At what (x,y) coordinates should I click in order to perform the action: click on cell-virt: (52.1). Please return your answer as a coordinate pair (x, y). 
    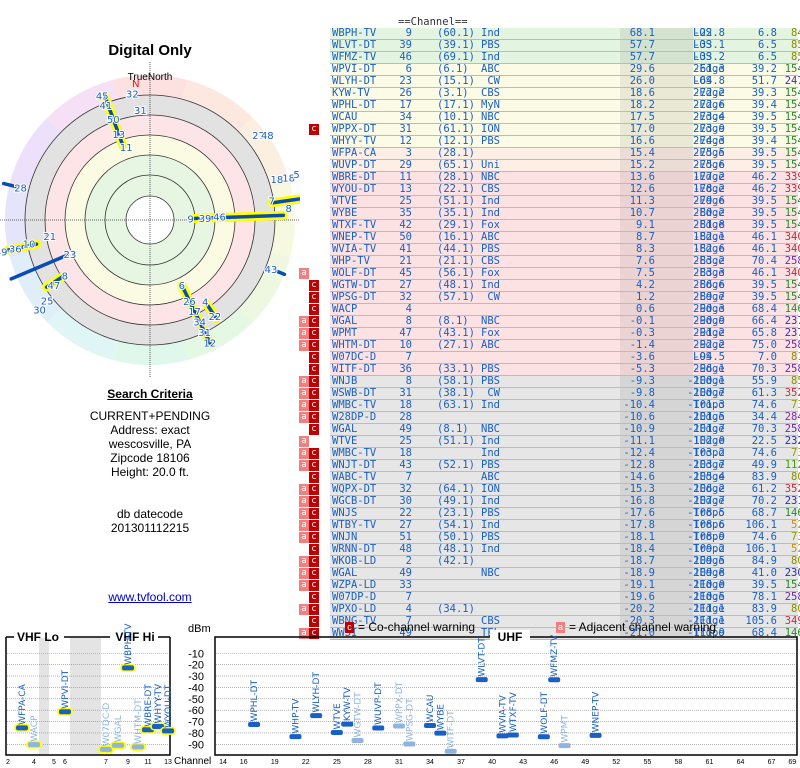
    Looking at the image, I should click on (456, 465).